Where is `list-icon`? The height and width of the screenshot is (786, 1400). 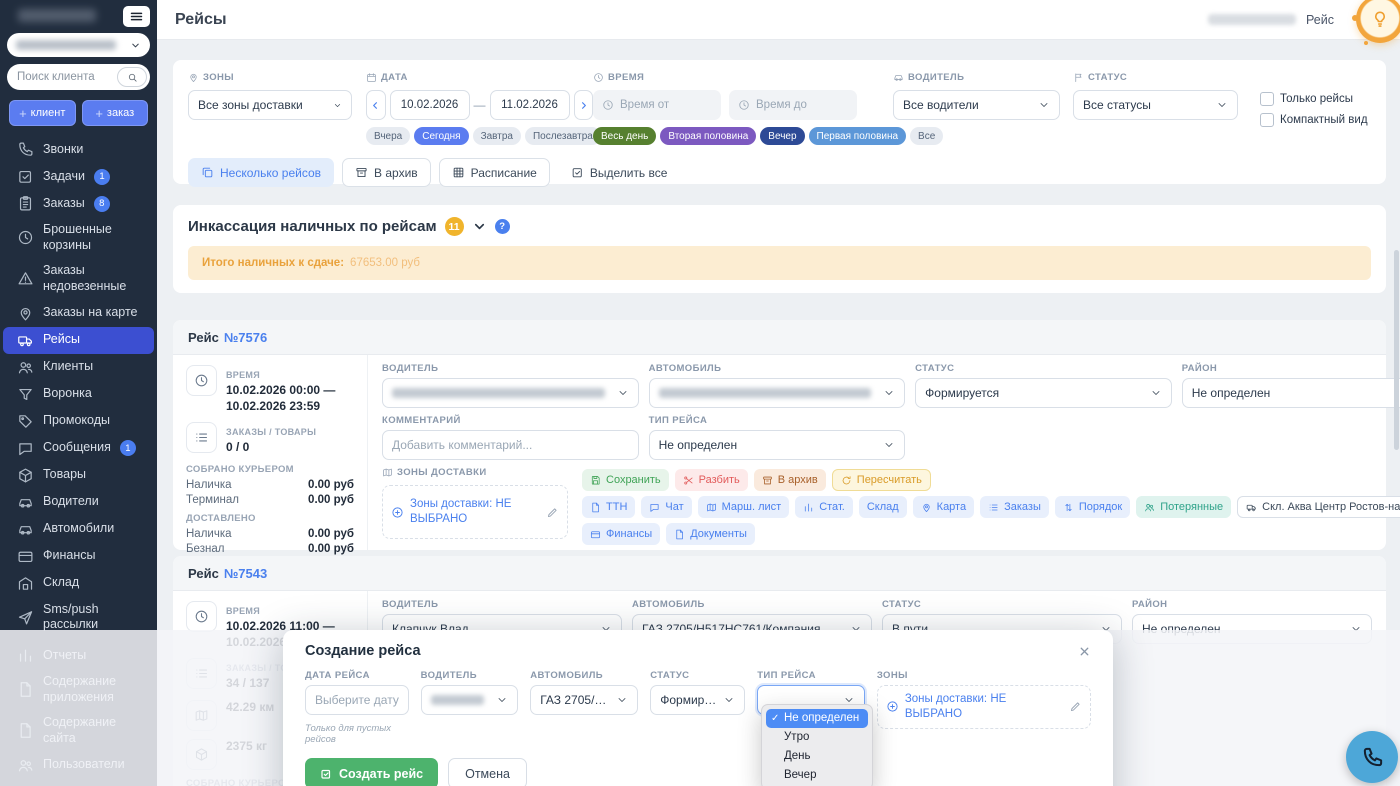
list-icon is located at coordinates (993, 507).